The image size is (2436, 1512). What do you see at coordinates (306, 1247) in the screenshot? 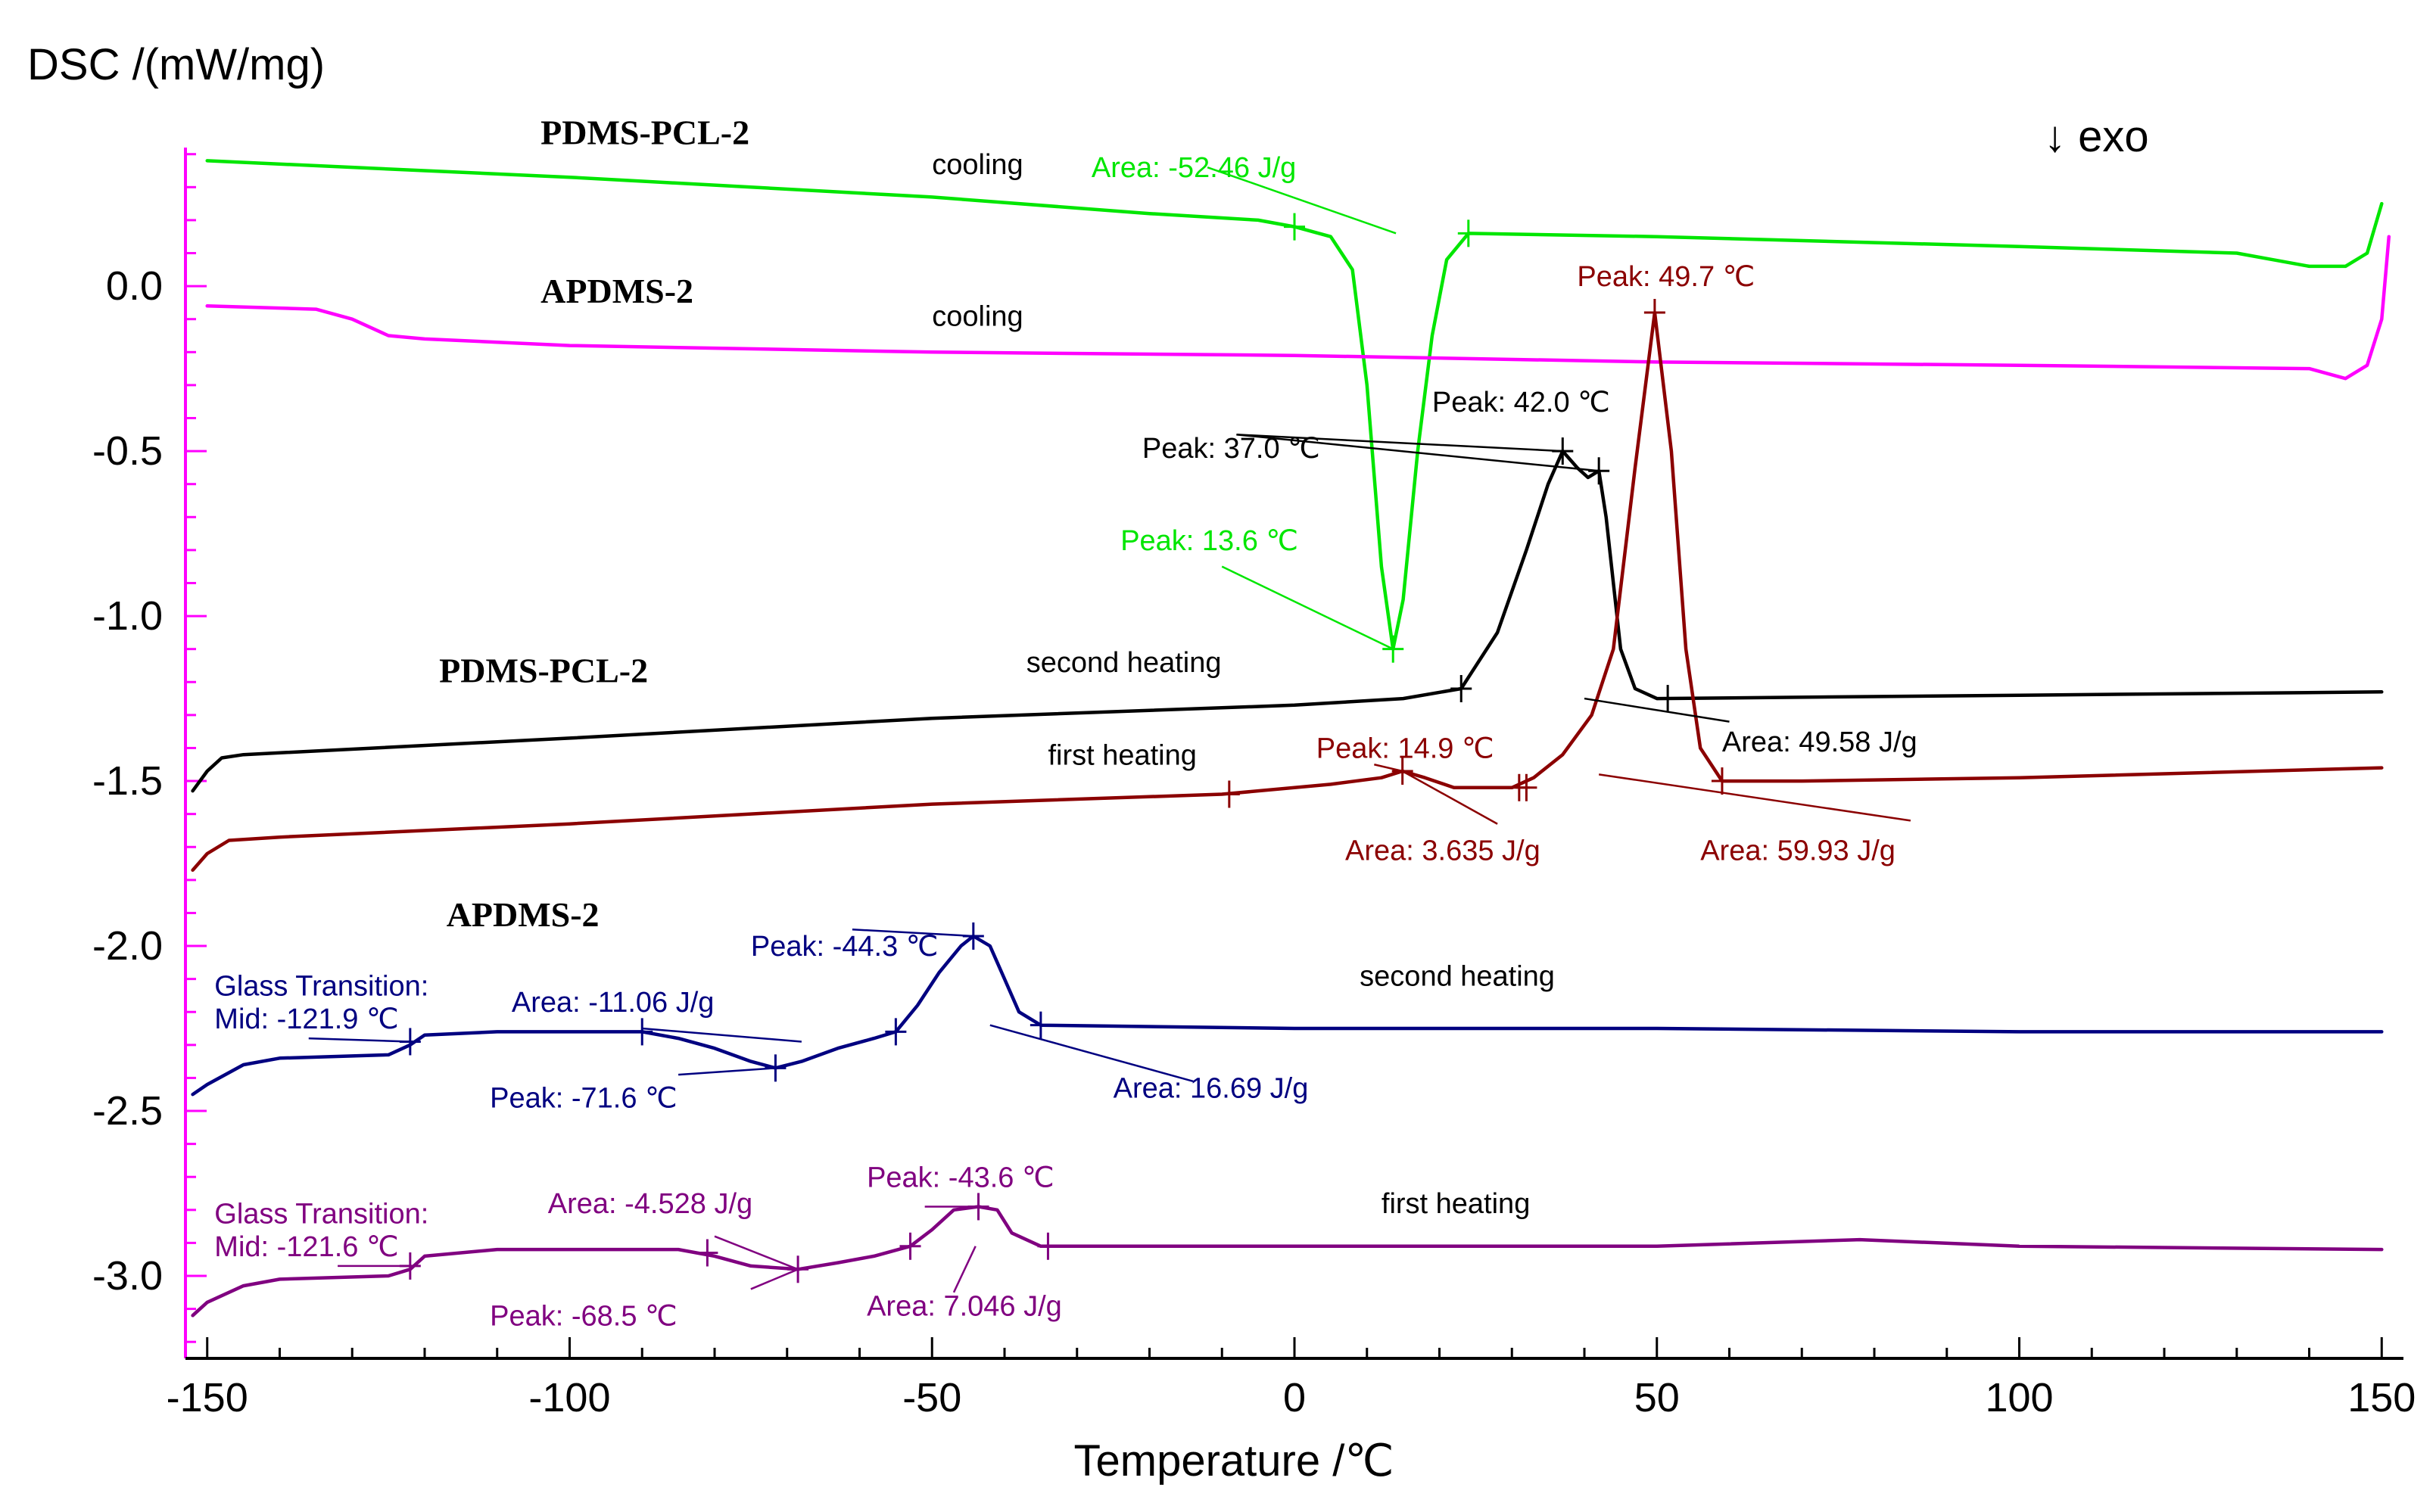
I see `annotation-label: Mid: -121.6 ℃` at bounding box center [306, 1247].